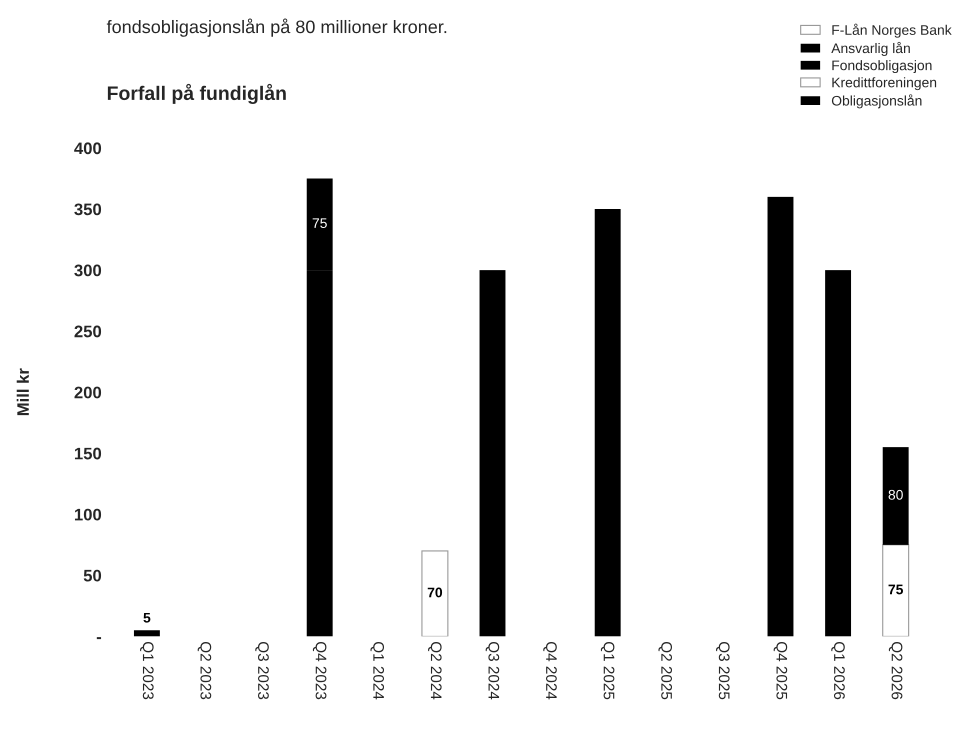 This screenshot has width=969, height=740. Describe the element at coordinates (276, 27) in the screenshot. I see `text: fondsobligasjonslån på 80 millioner kroner.` at that location.